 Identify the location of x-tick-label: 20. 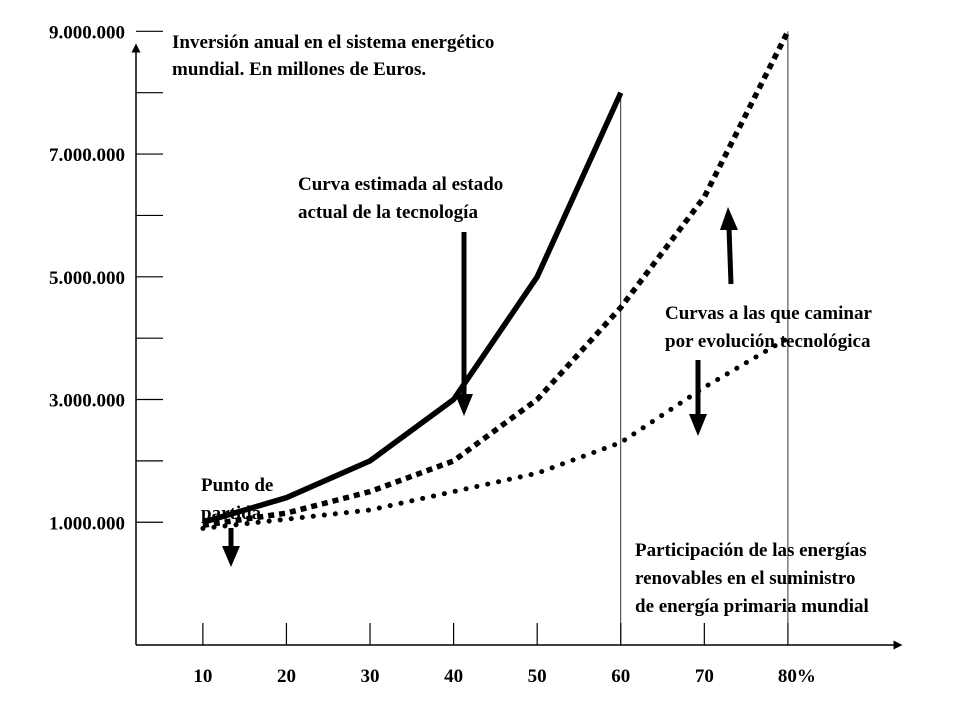
(286, 676).